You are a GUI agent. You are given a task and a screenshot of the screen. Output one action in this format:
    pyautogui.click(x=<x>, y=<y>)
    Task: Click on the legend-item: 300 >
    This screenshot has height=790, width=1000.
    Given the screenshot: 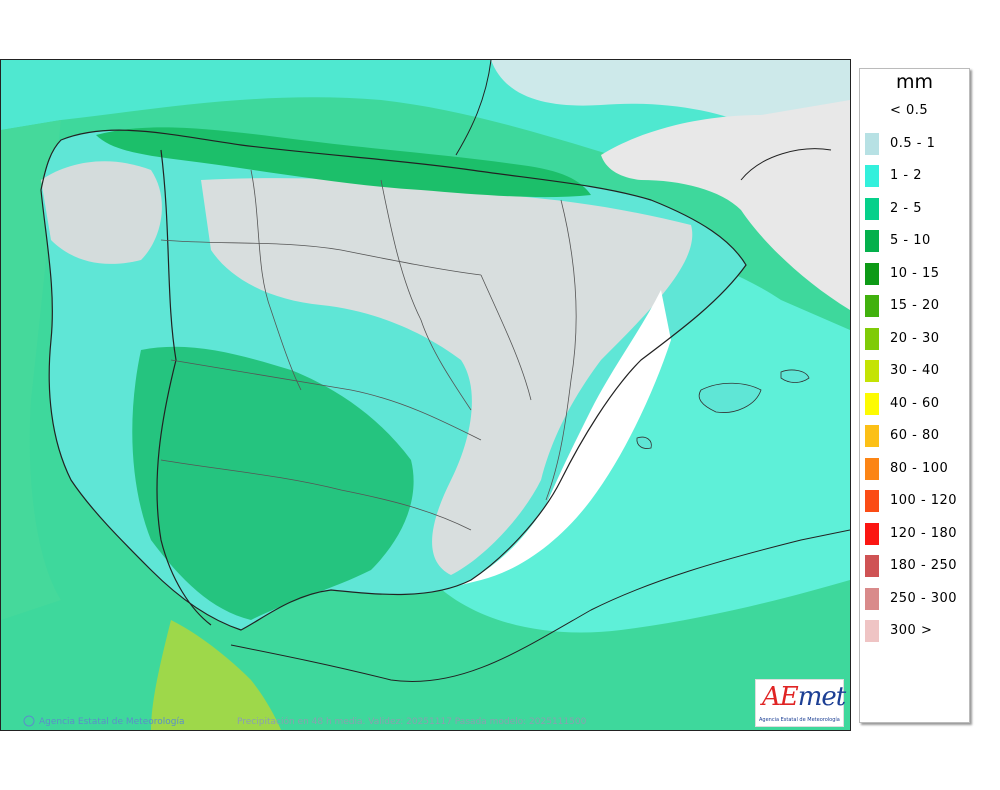 What is the action you would take?
    pyautogui.click(x=914, y=631)
    